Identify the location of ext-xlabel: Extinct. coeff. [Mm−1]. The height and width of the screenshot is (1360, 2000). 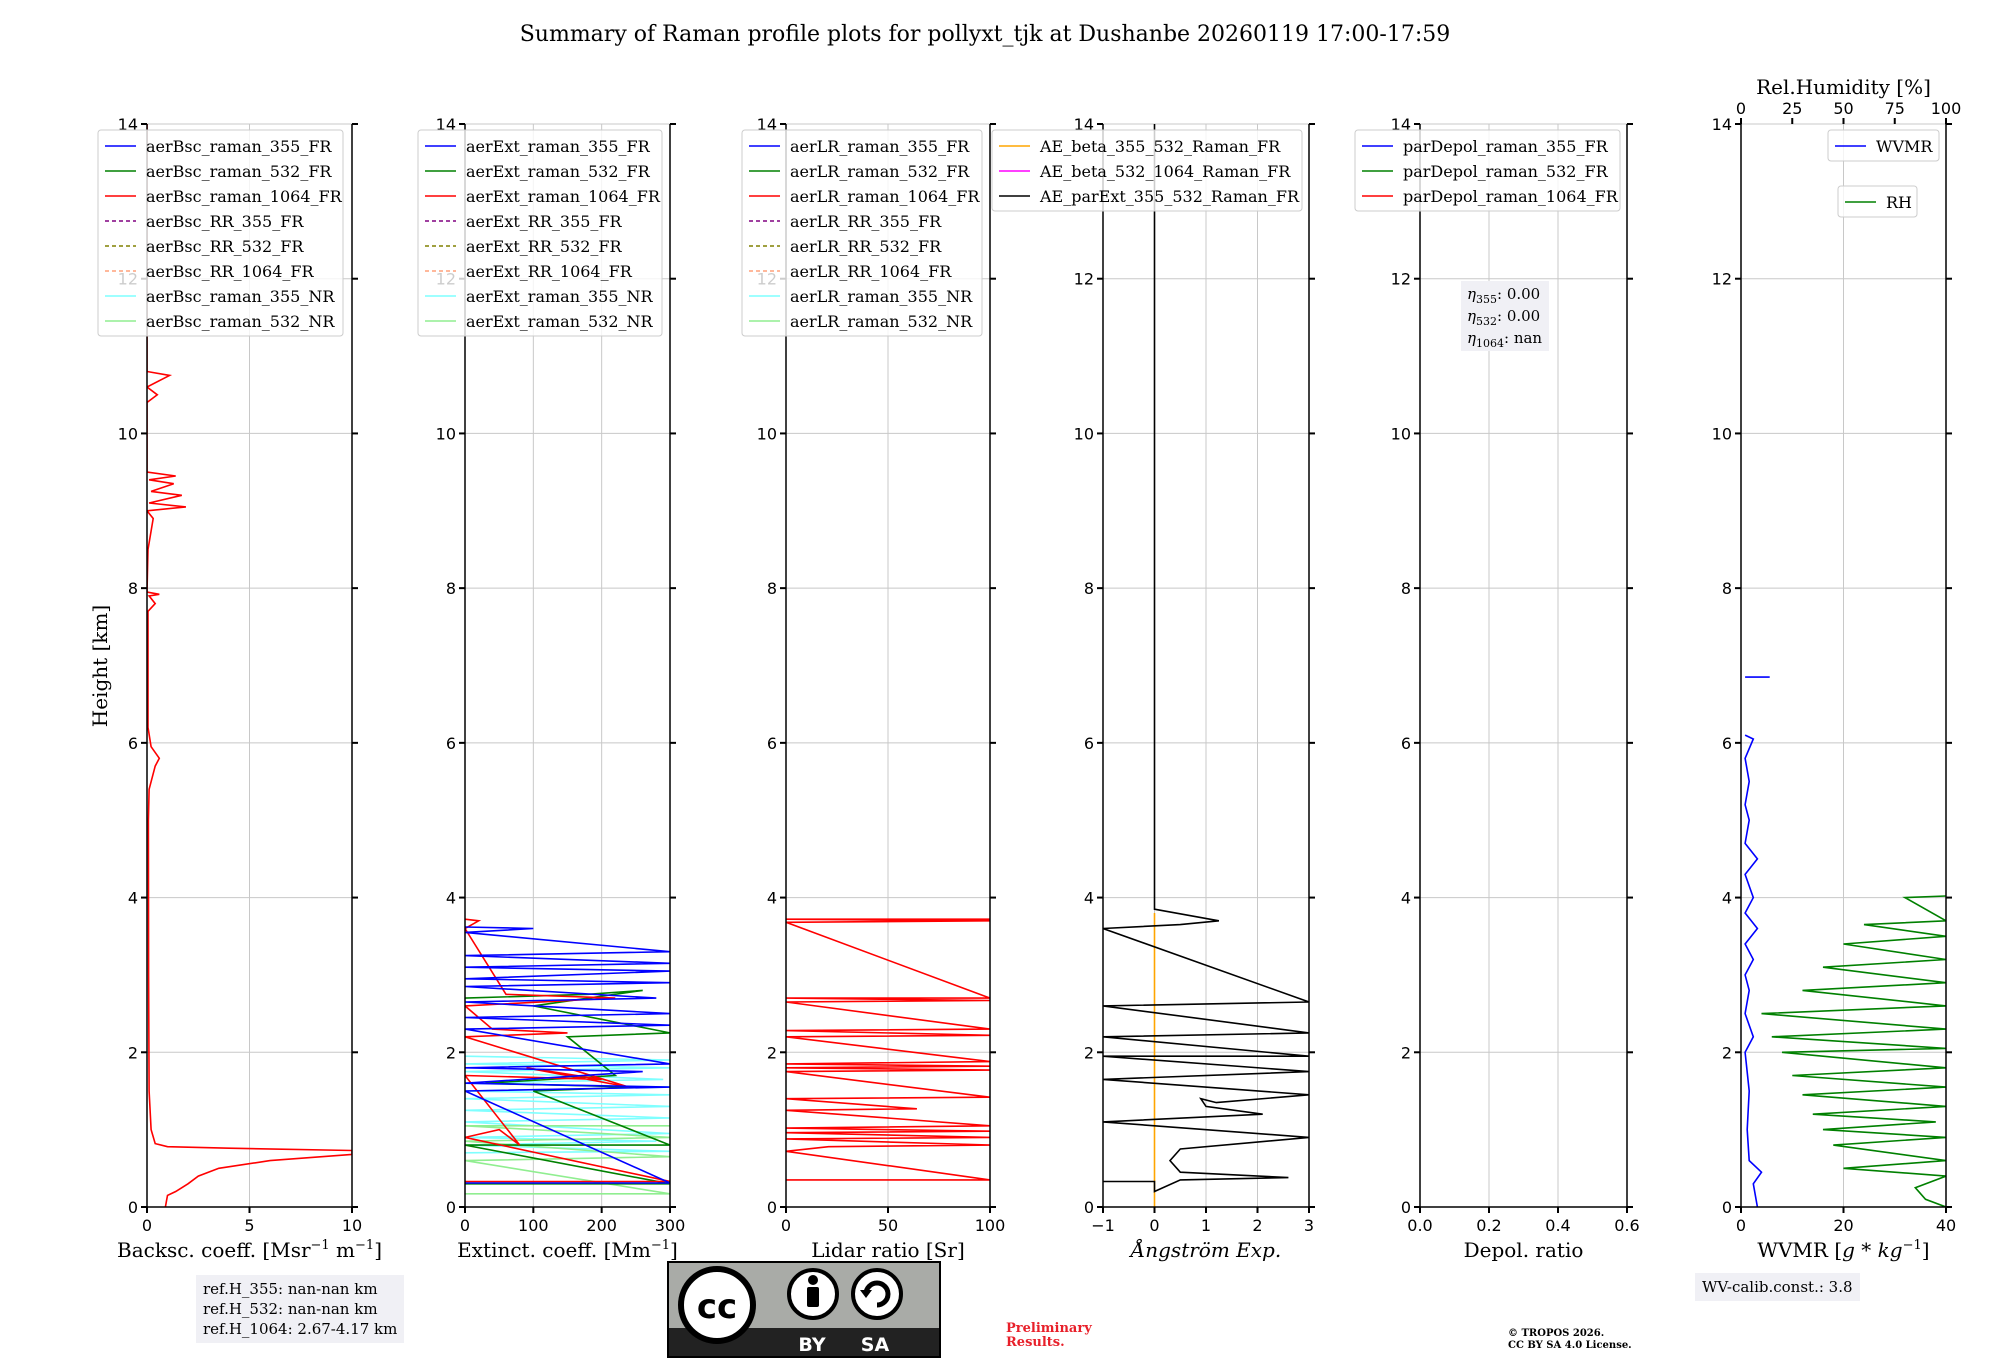
(567, 1250).